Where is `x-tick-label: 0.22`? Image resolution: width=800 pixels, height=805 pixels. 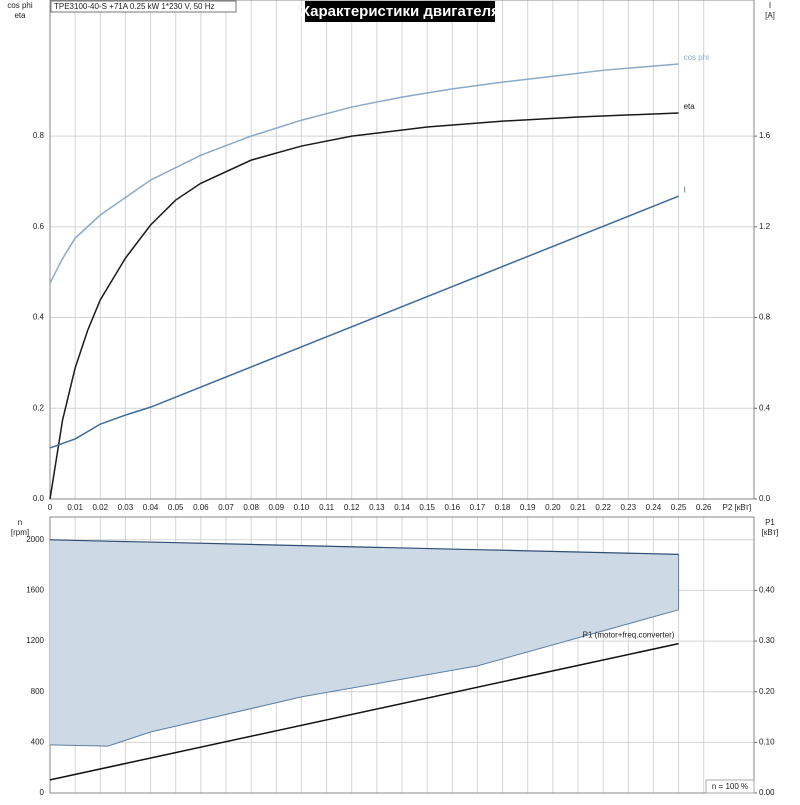
x-tick-label: 0.22 is located at coordinates (603, 507).